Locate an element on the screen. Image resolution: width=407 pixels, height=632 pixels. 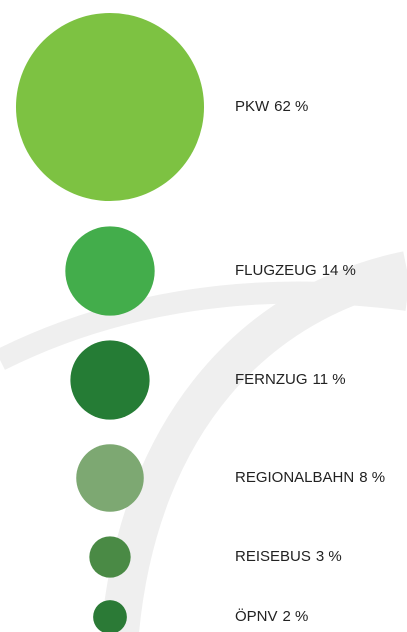
bubble-label: FLUGZEUG 14 % is located at coordinates (295, 270).